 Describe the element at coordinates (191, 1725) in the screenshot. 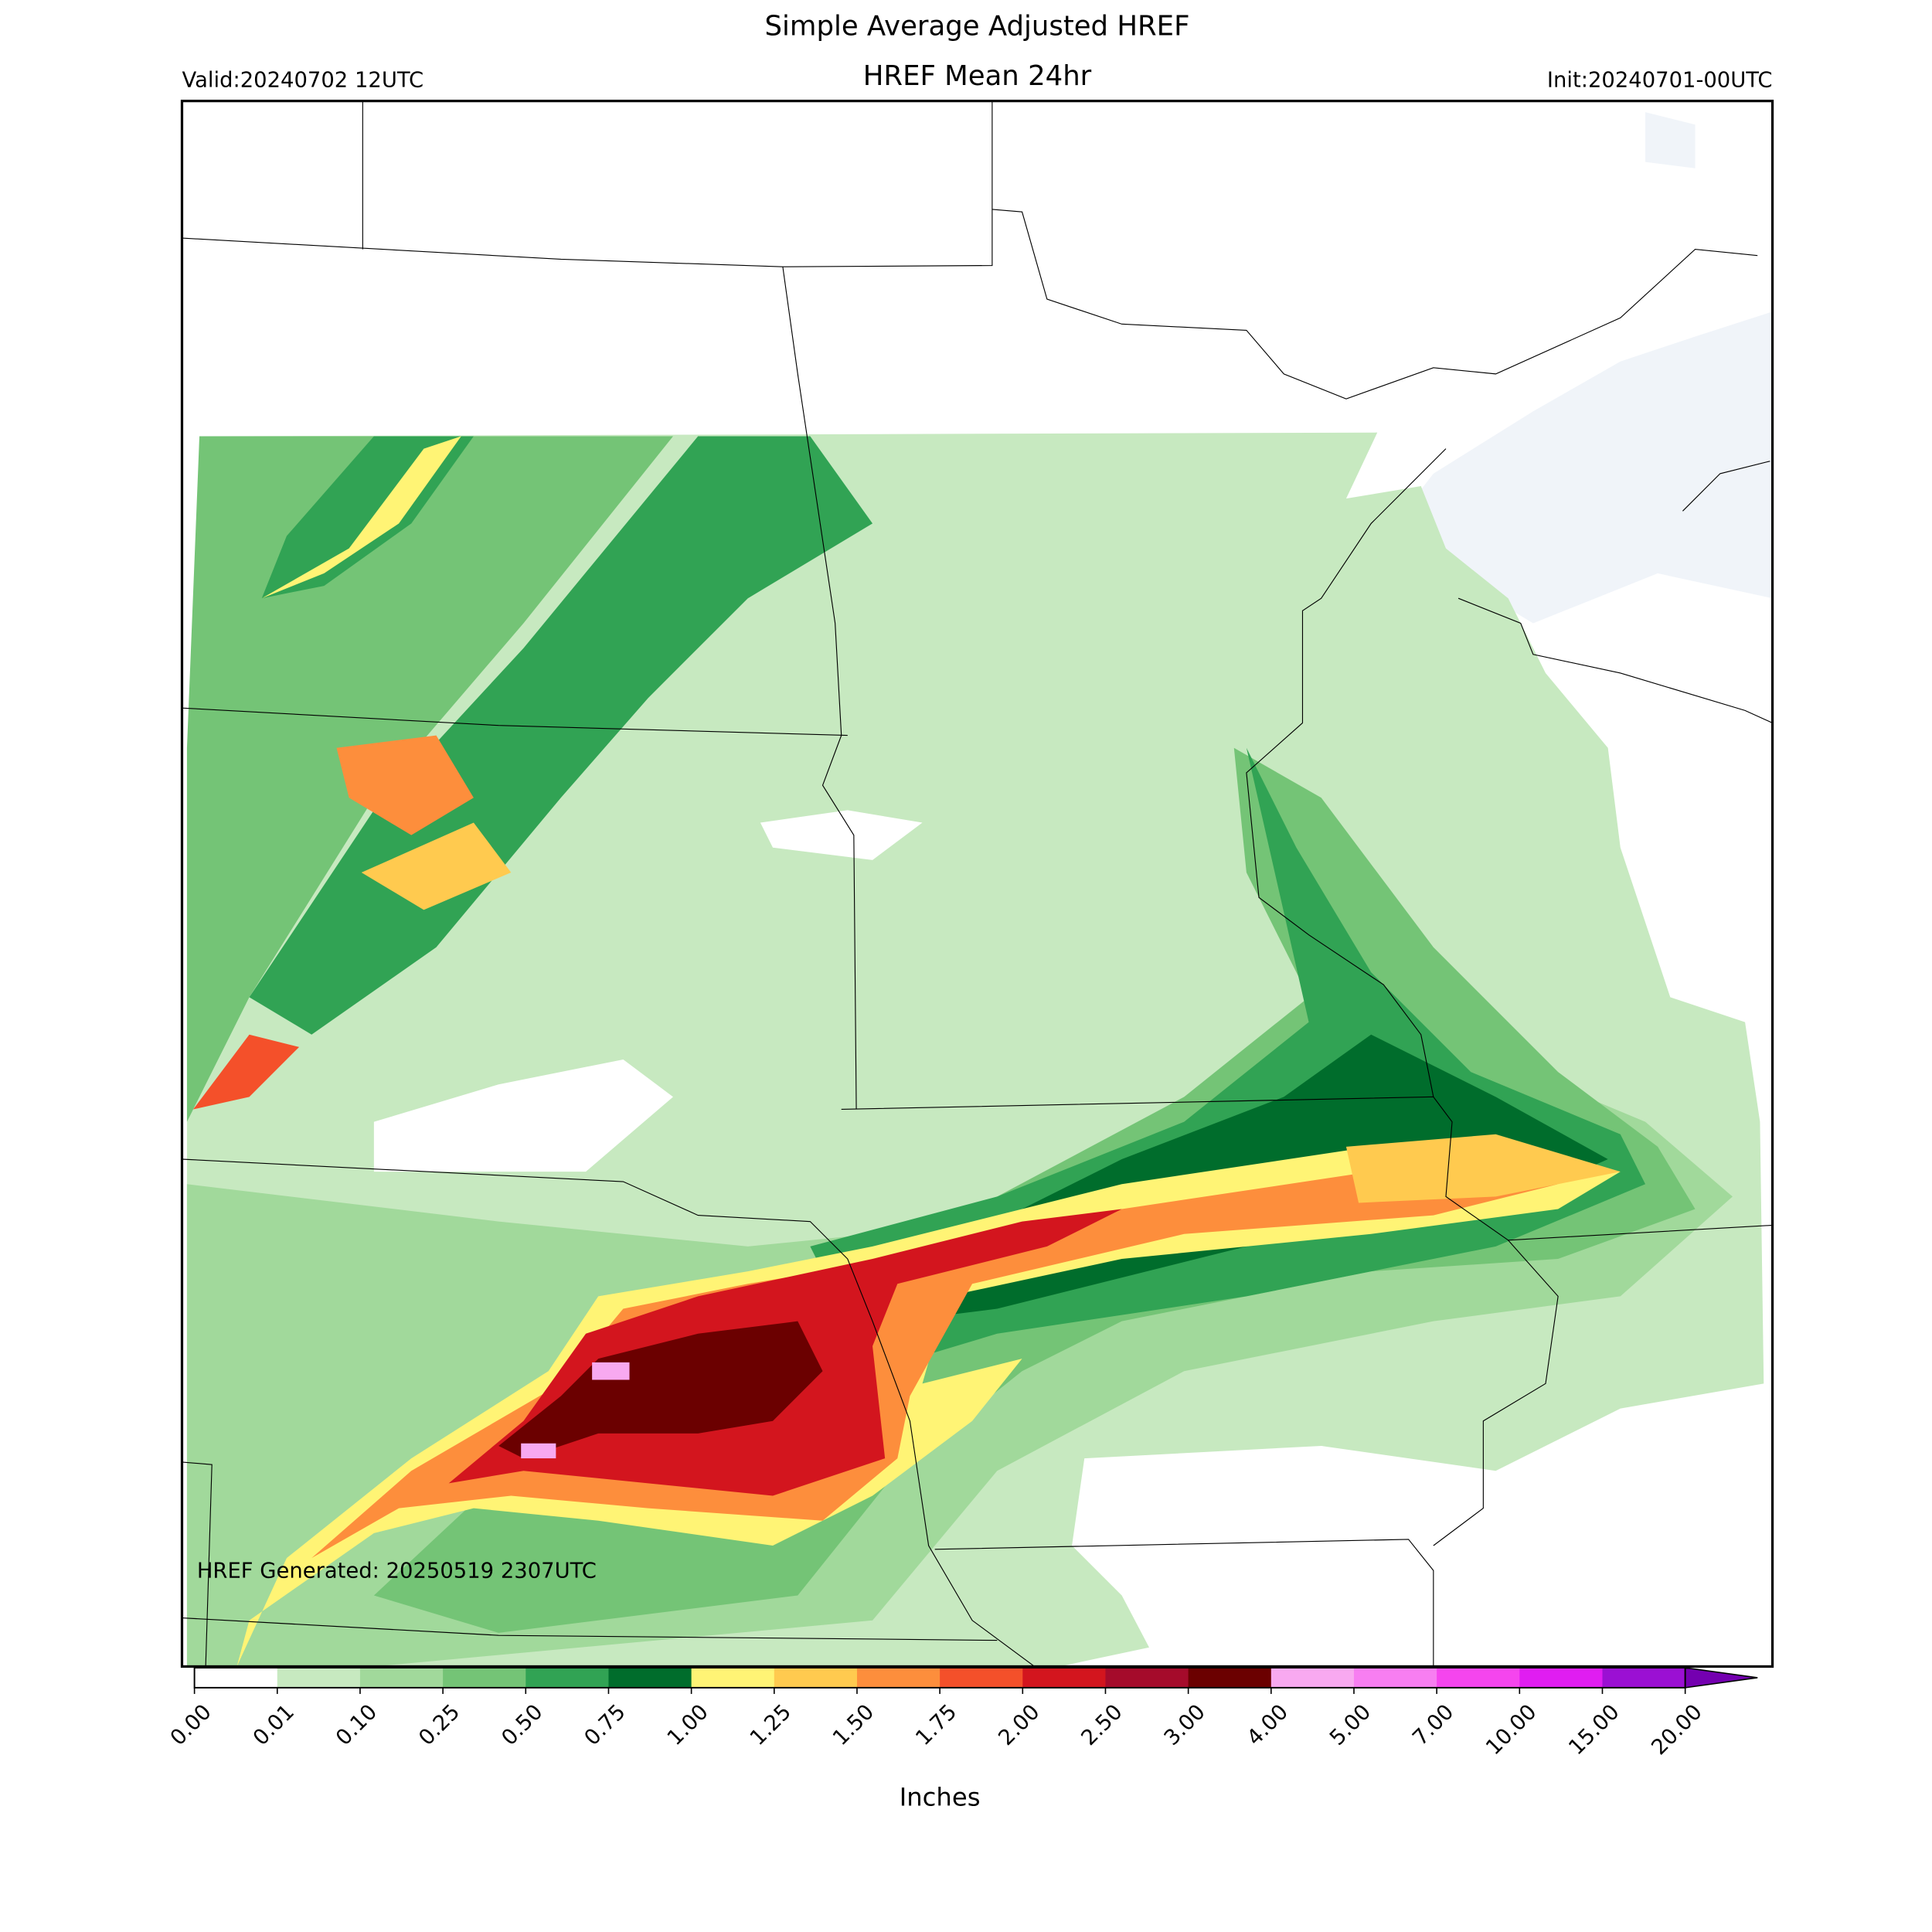

I see `colorbar-tick-label: 0.00` at that location.